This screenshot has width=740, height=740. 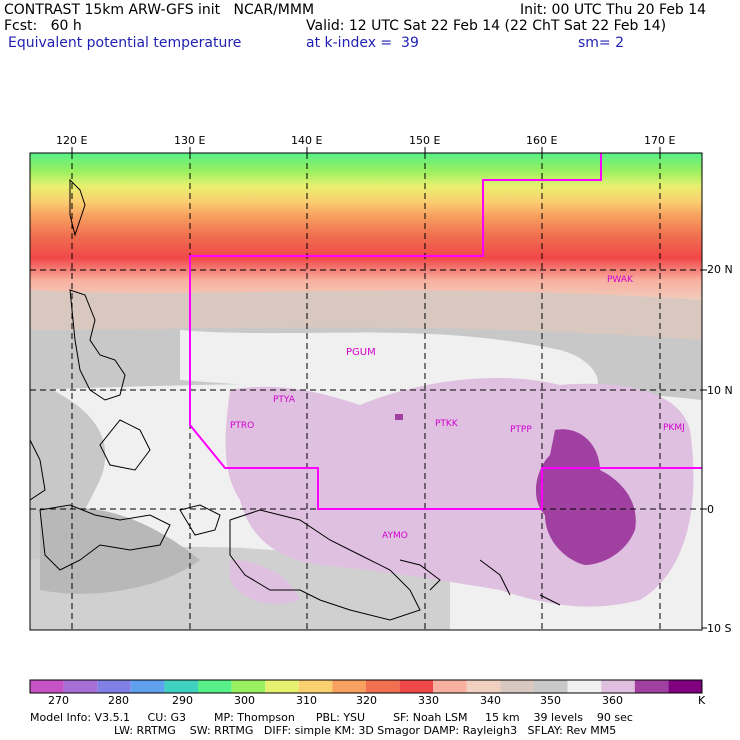 I want to click on lat-label-10s: 10 S, so click(x=719, y=628).